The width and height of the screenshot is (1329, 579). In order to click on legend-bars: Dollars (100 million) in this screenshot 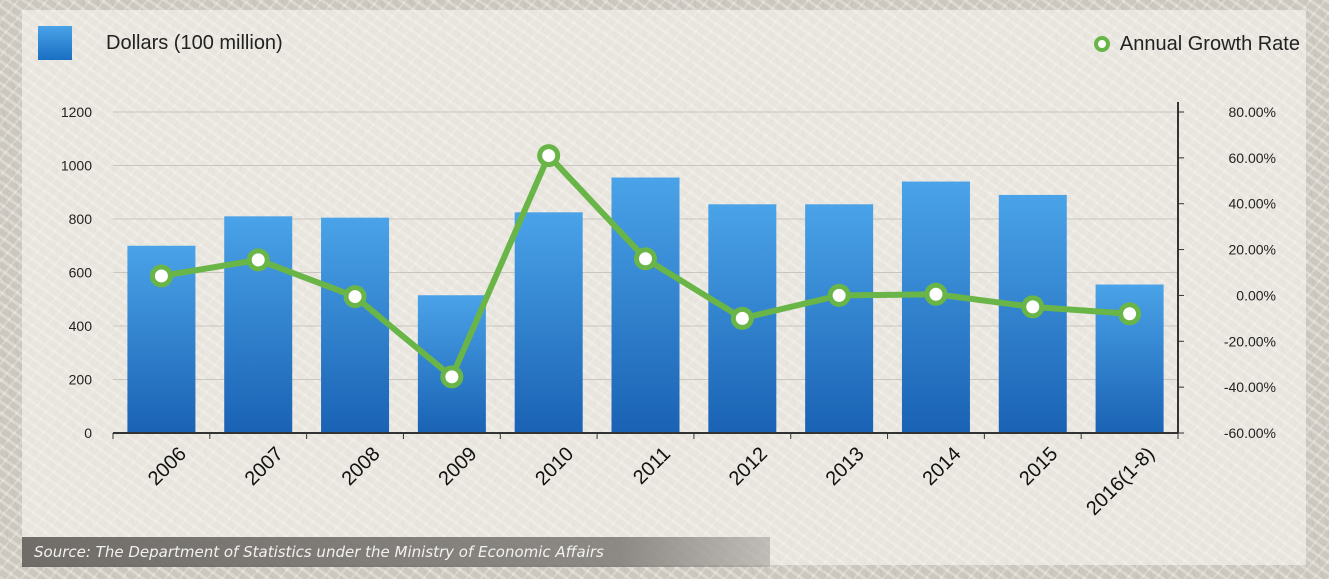, I will do `click(160, 43)`.